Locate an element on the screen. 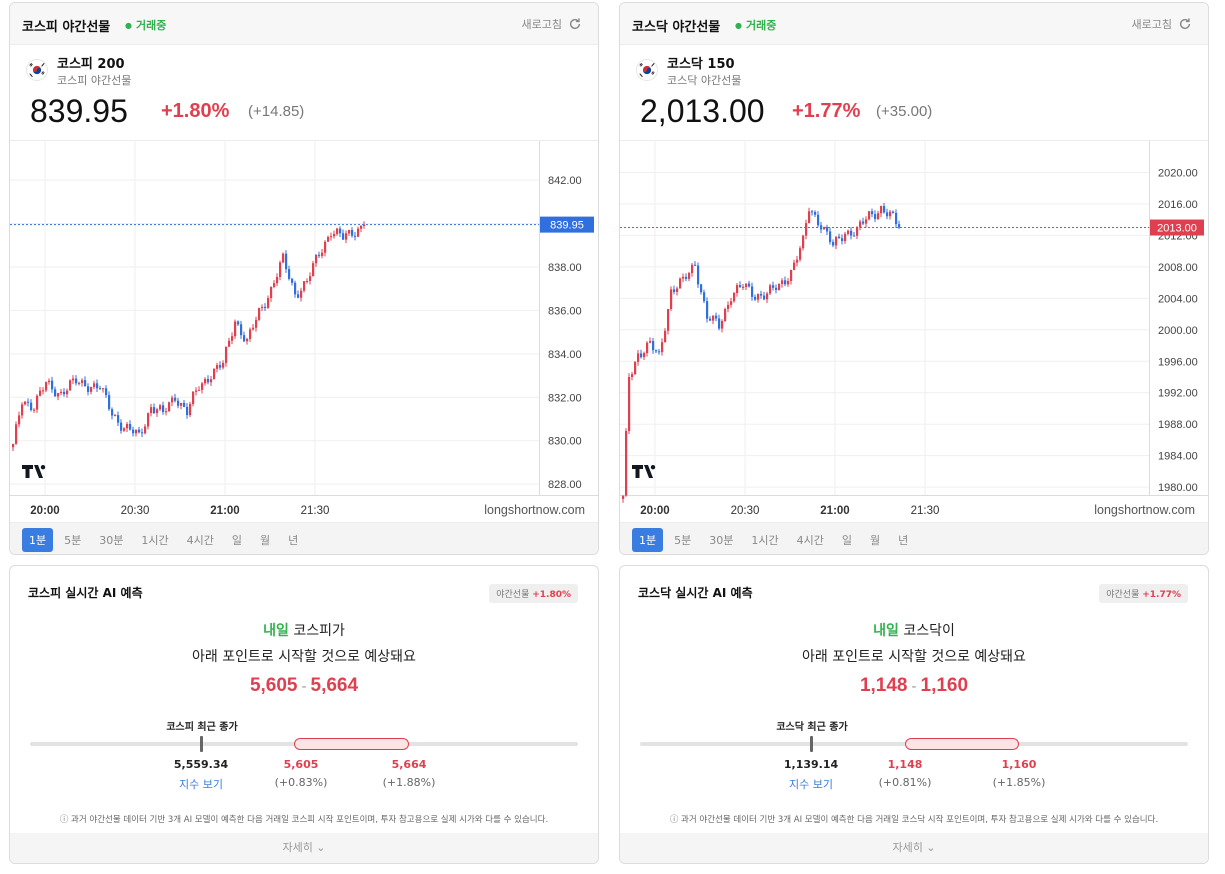  badge-pct: +1.77% is located at coordinates (1161, 595).